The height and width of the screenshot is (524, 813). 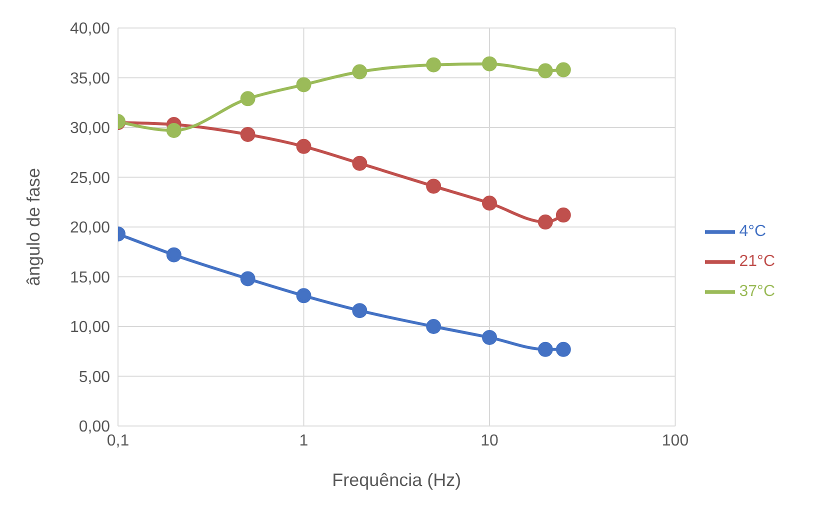 What do you see at coordinates (489, 441) in the screenshot?
I see `x-tick-label: 10` at bounding box center [489, 441].